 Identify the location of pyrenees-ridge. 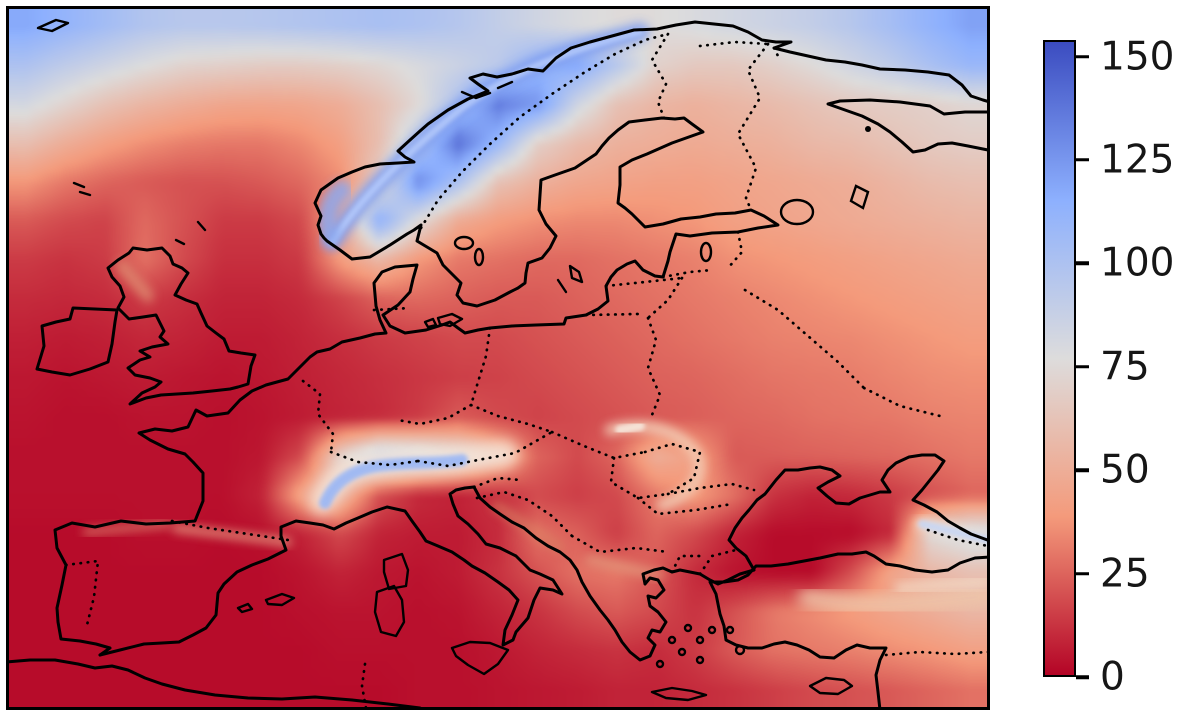
(232, 535).